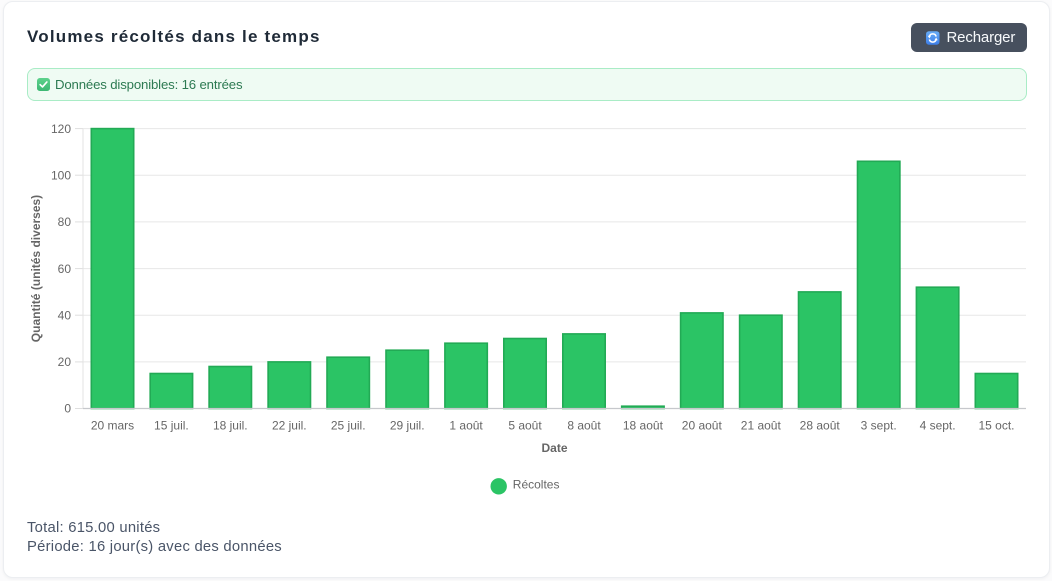 The height and width of the screenshot is (581, 1052). What do you see at coordinates (466, 426) in the screenshot?
I see `svg-text: 1 août` at bounding box center [466, 426].